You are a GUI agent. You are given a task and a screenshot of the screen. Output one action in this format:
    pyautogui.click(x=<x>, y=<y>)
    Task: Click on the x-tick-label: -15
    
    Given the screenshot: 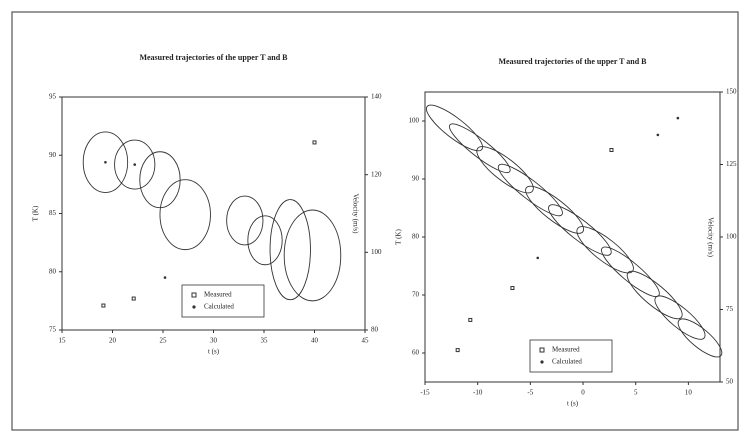 What is the action you would take?
    pyautogui.click(x=425, y=393)
    